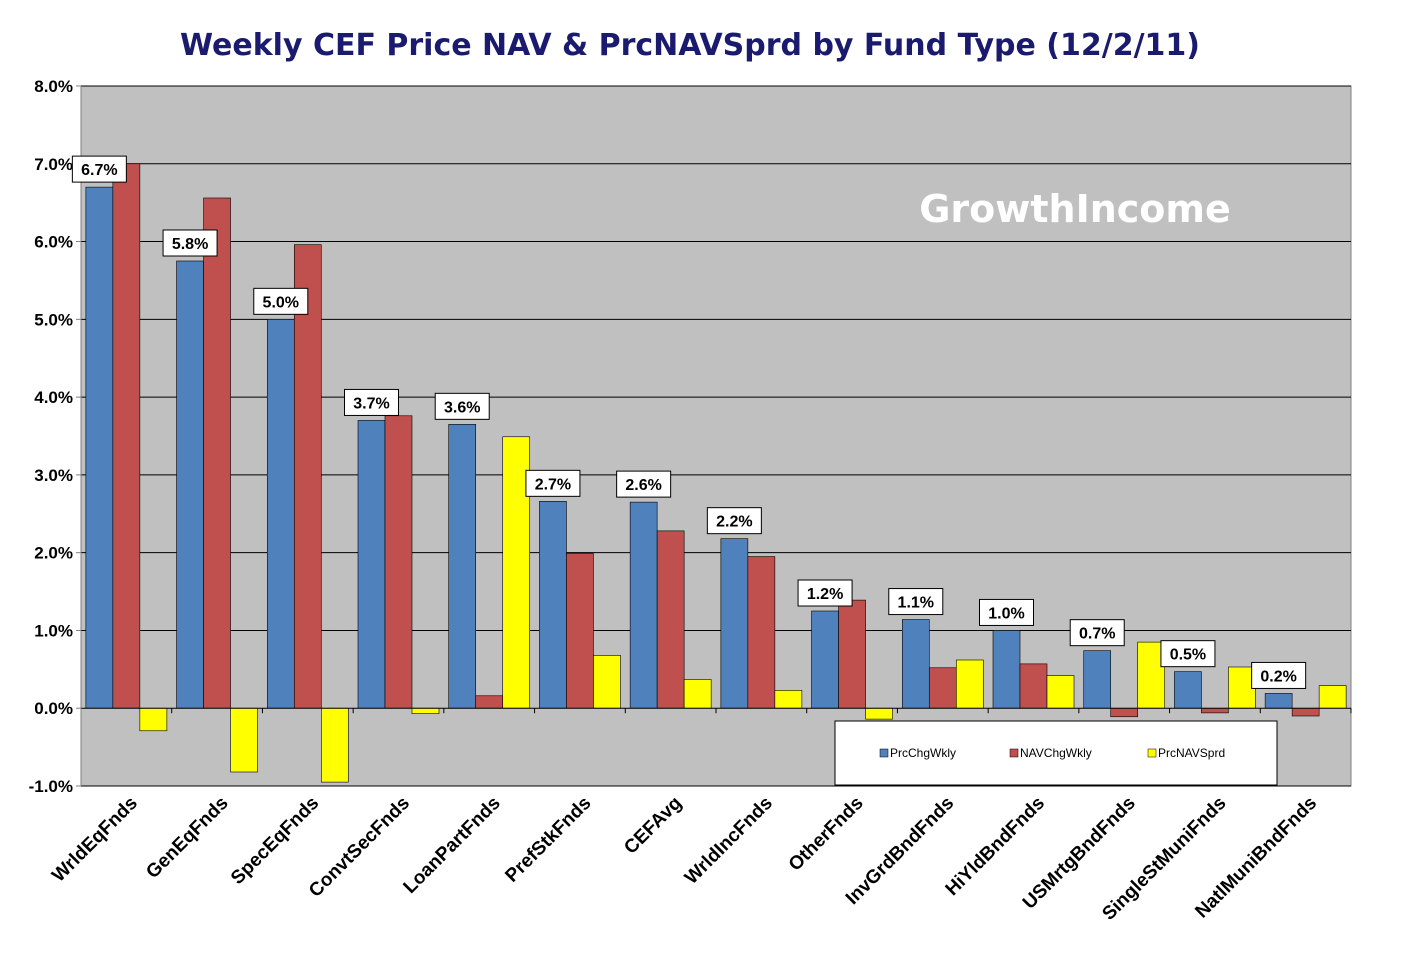  Describe the element at coordinates (53, 630) in the screenshot. I see `y-tick-label: 1.0%` at that location.